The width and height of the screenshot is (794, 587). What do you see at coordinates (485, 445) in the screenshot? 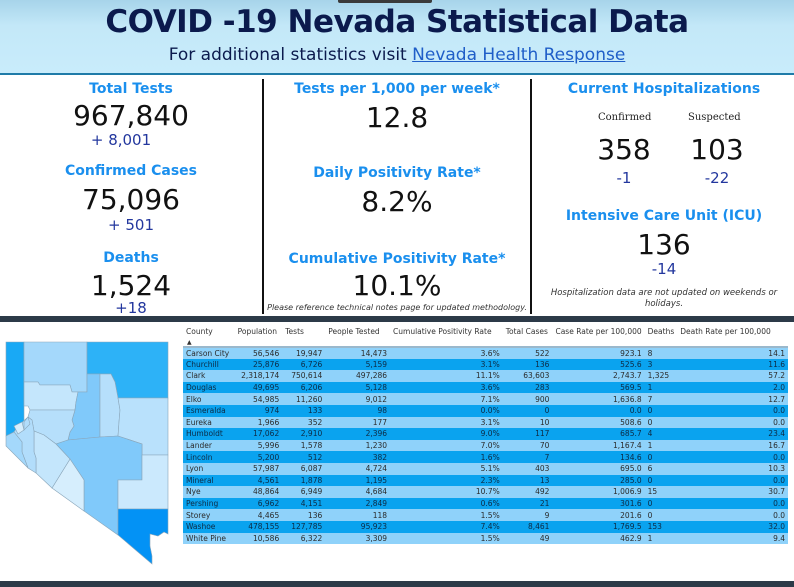
I see `table-row: Lander 5,996 1,578 1,230 7.0% 70 1,167.4 1 16.7` at bounding box center [485, 445].